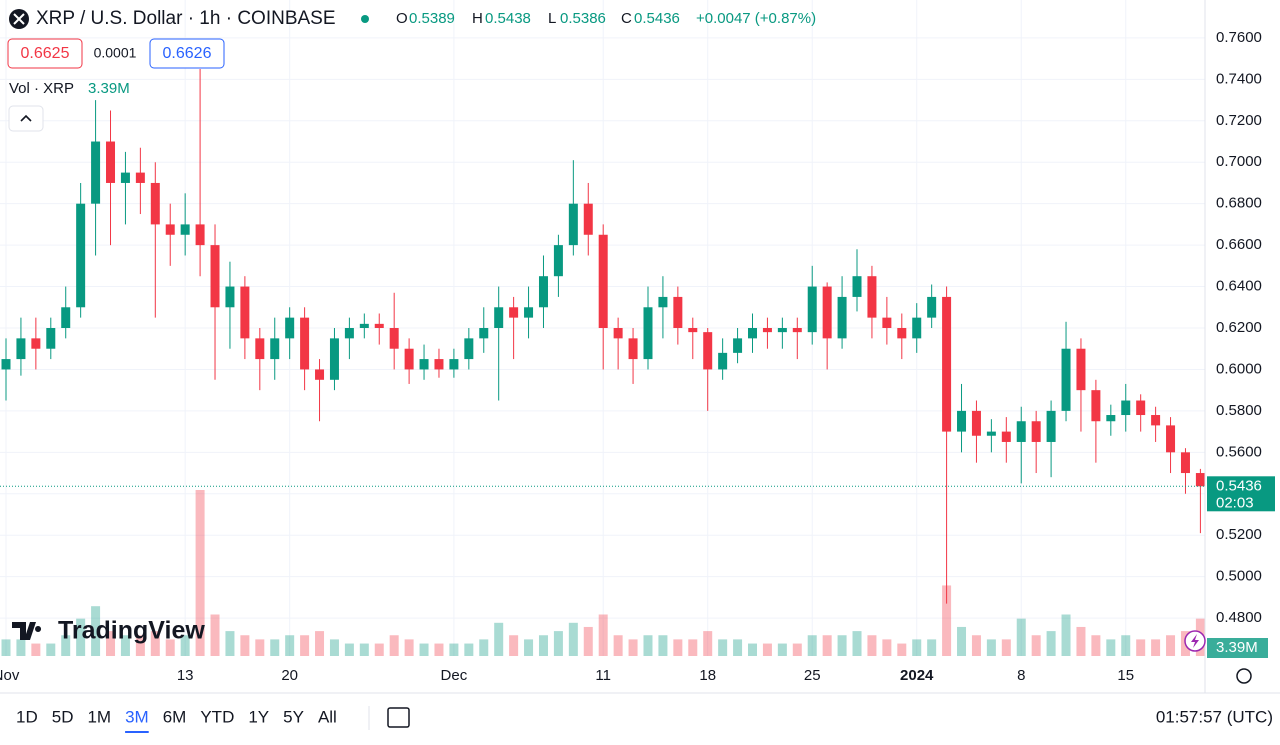  What do you see at coordinates (1239, 120) in the screenshot?
I see `y-tick-label: 0.7200` at bounding box center [1239, 120].